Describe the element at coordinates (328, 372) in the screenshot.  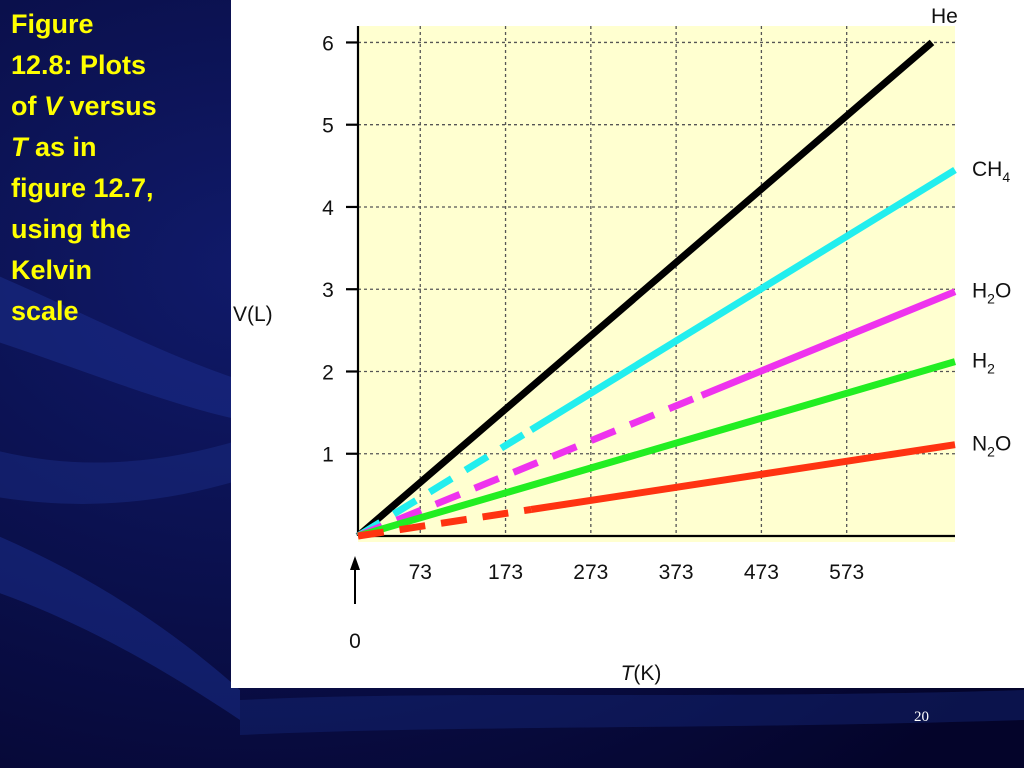
I see `y-tick-label: 2` at that location.